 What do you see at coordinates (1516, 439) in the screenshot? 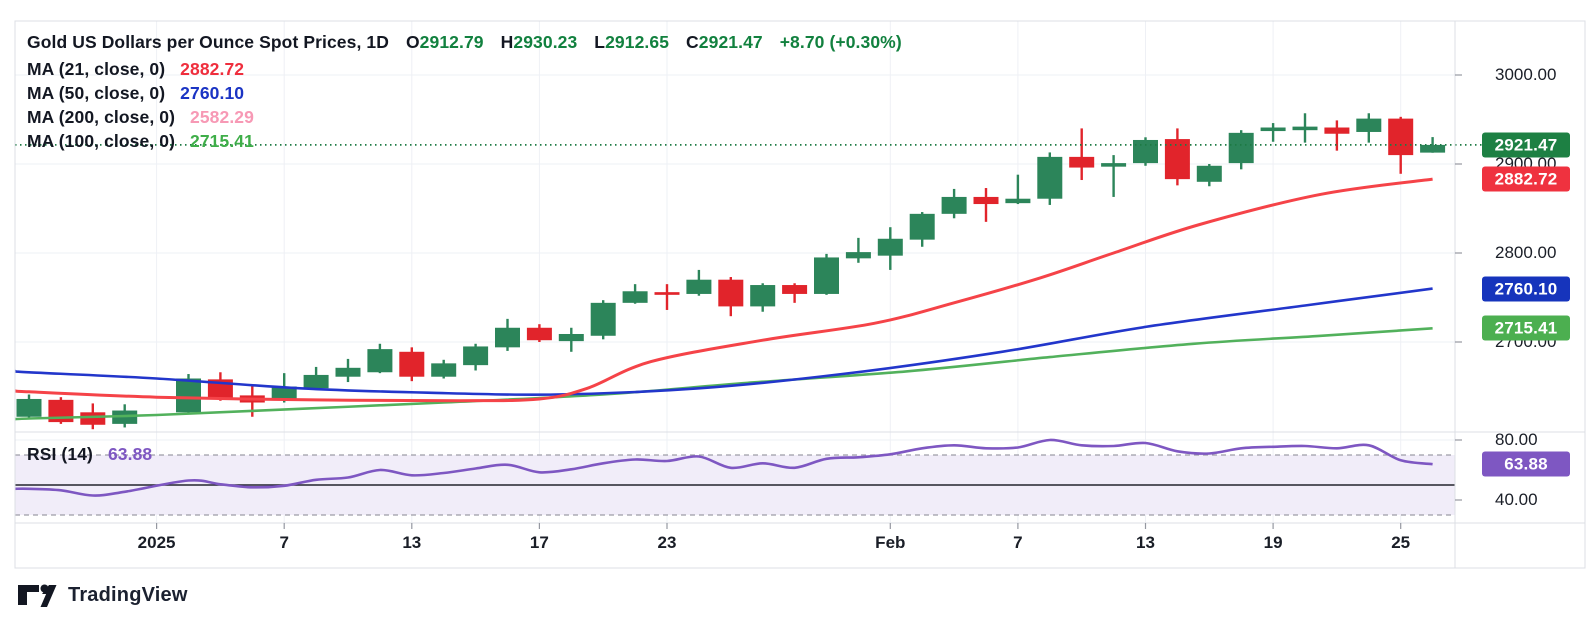
I see `rsi-axis-label: 80.00` at bounding box center [1516, 439].